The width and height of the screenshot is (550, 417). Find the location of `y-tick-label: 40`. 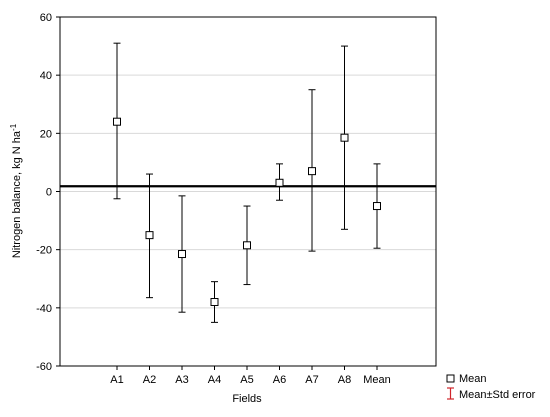

y-tick-label: 40 is located at coordinates (46, 76).